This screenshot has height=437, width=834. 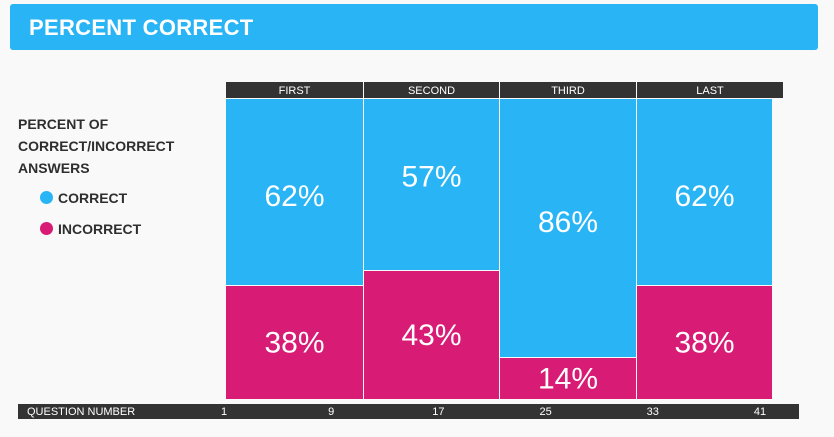 I want to click on x-tick-label: 25, so click(x=545, y=412).